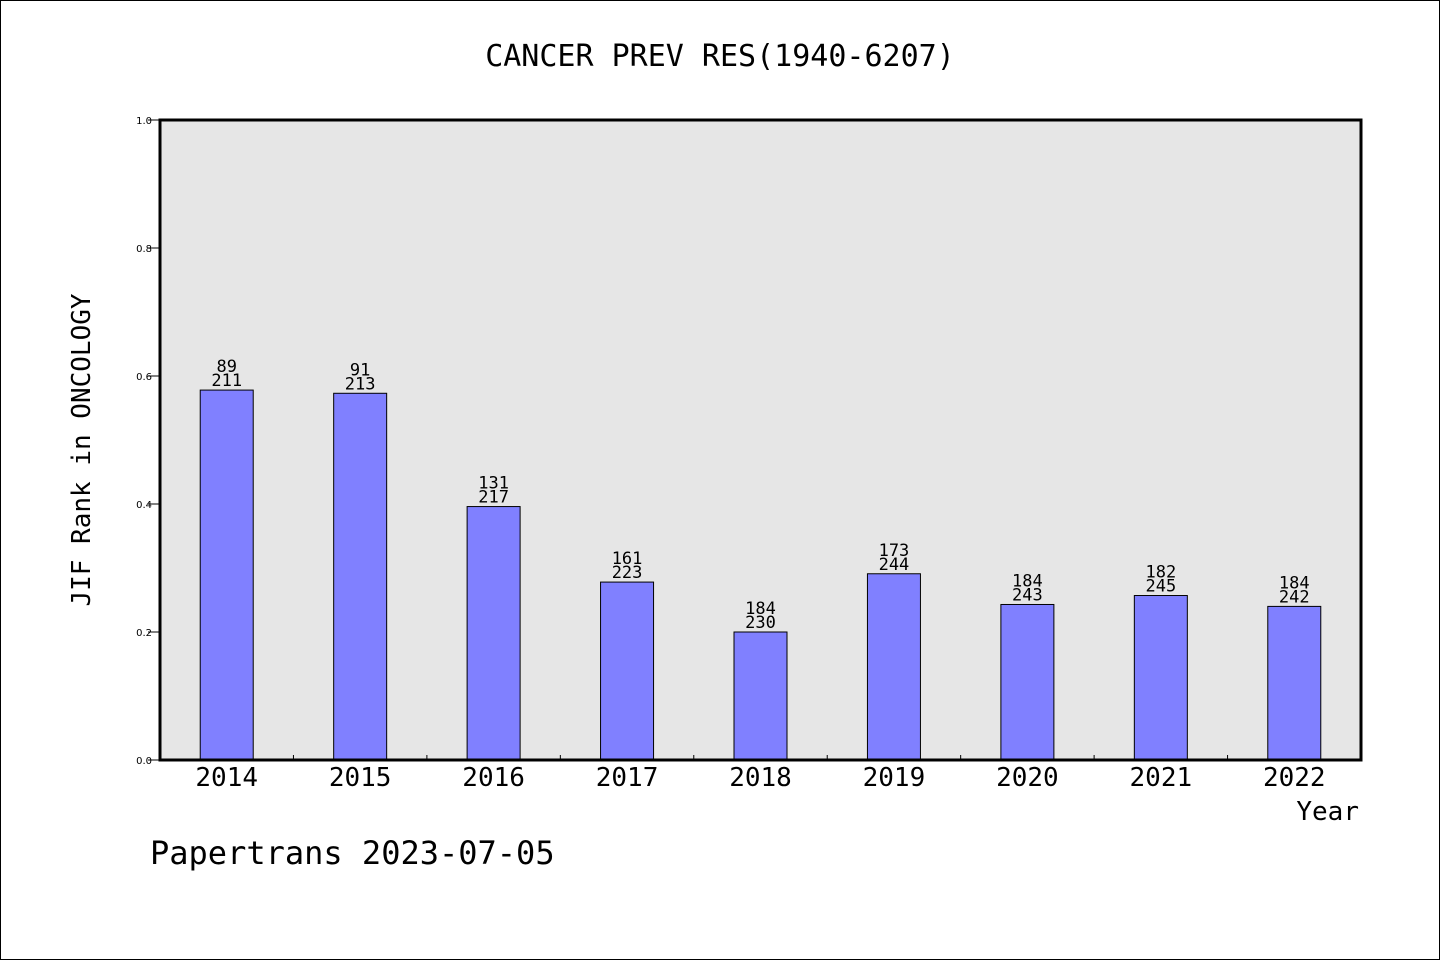  Describe the element at coordinates (493, 484) in the screenshot. I see `bar-rank-label: 131` at that location.